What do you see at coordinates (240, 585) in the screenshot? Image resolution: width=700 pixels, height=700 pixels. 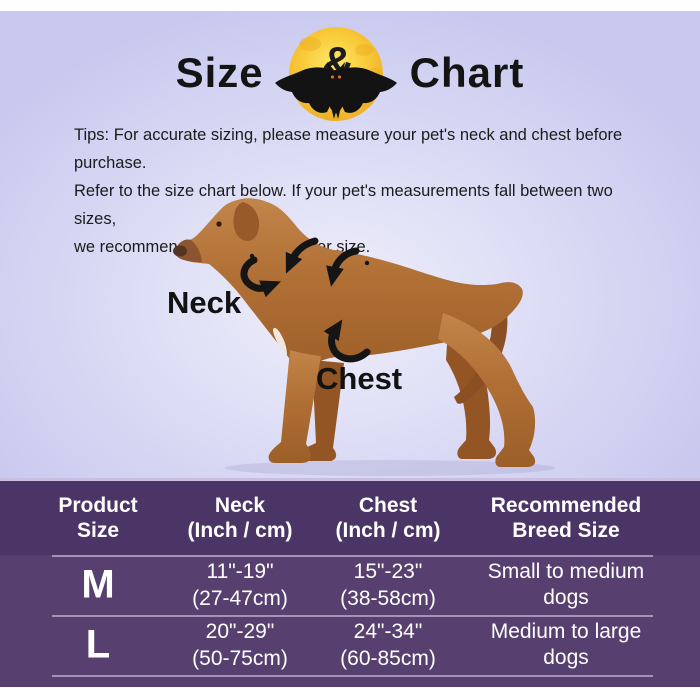 I see `neck-m: 11"-19" (27-47cm)` at bounding box center [240, 585].